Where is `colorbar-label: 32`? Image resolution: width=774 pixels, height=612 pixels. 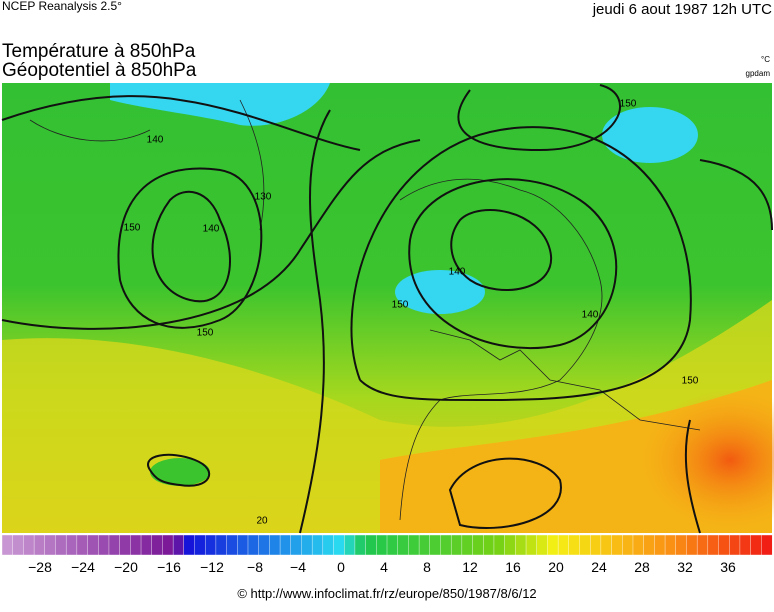
colorbar-label: 32 is located at coordinates (685, 567).